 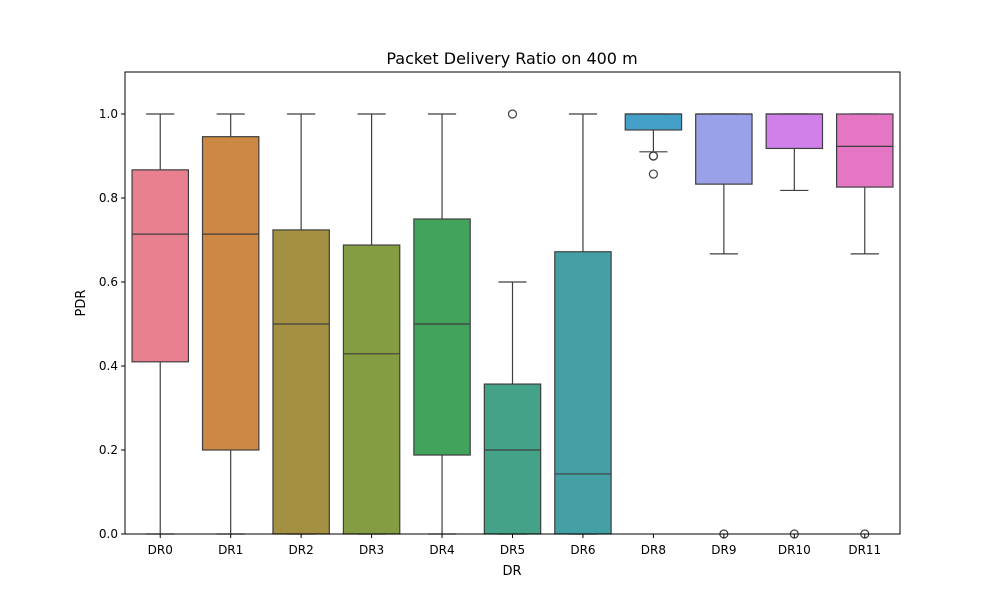 What do you see at coordinates (653, 550) in the screenshot?
I see `x-tick-label: DR8` at bounding box center [653, 550].